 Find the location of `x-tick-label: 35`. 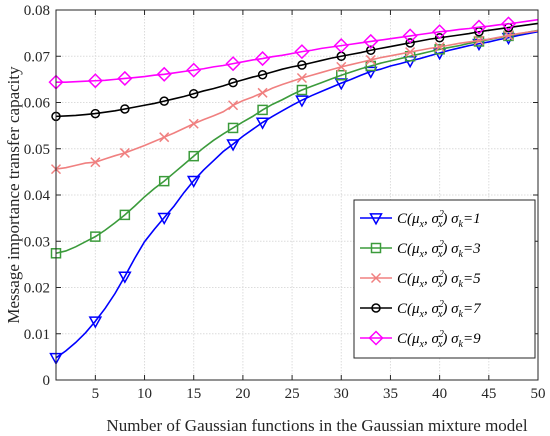

x-tick-label: 35 is located at coordinates (390, 394).